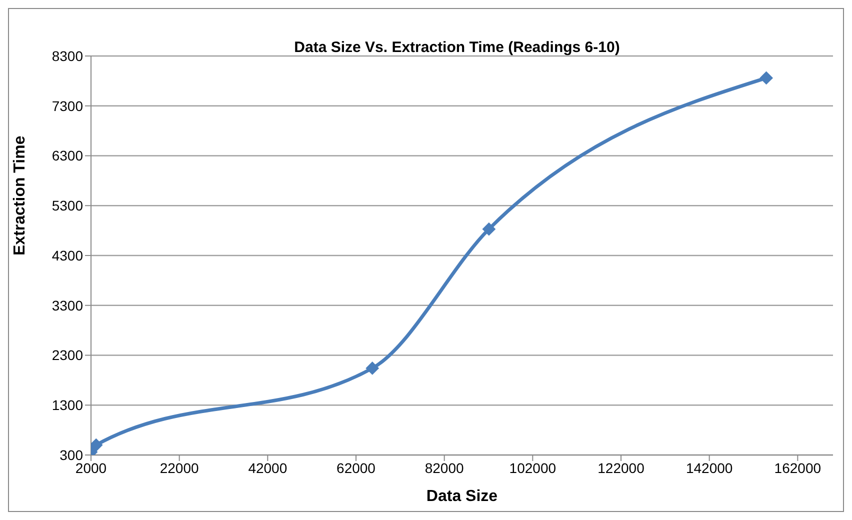 Image resolution: width=852 pixels, height=520 pixels. Describe the element at coordinates (68, 405) in the screenshot. I see `y-tick-label: 1300` at that location.